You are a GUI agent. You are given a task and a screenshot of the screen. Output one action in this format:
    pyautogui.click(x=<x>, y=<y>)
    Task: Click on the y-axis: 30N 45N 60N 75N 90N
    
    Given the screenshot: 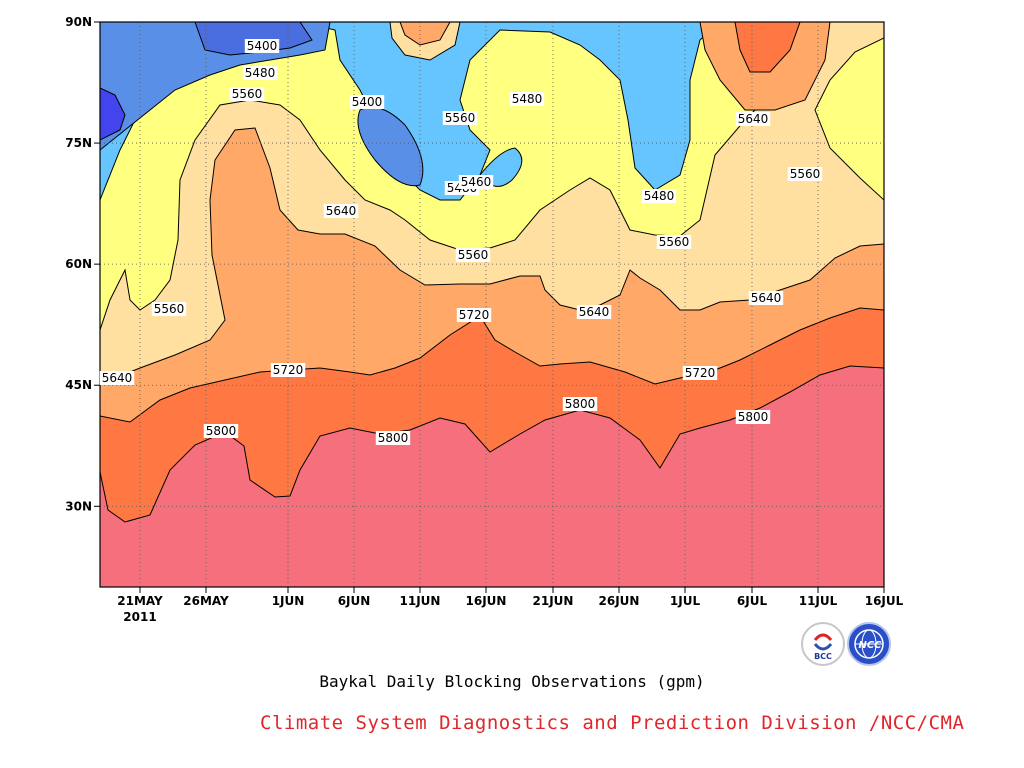 What is the action you would take?
    pyautogui.click(x=82, y=264)
    